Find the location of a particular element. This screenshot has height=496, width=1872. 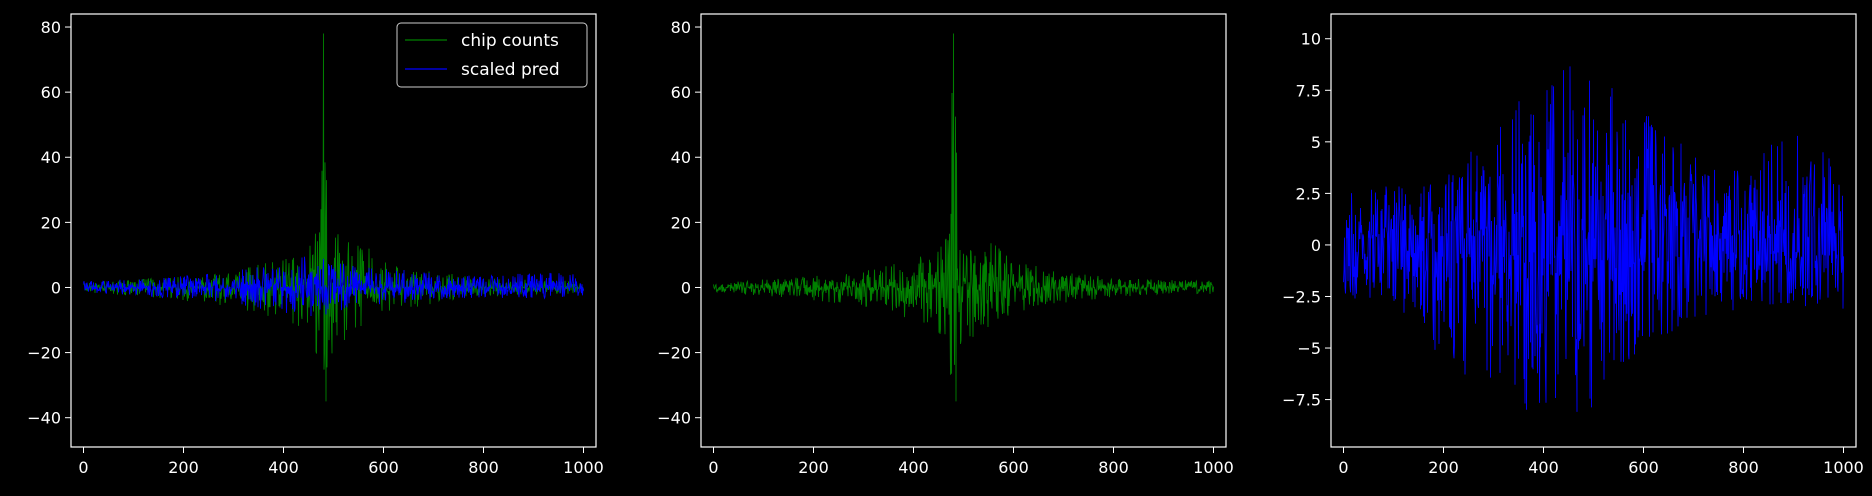

legend-box is located at coordinates (492, 55).